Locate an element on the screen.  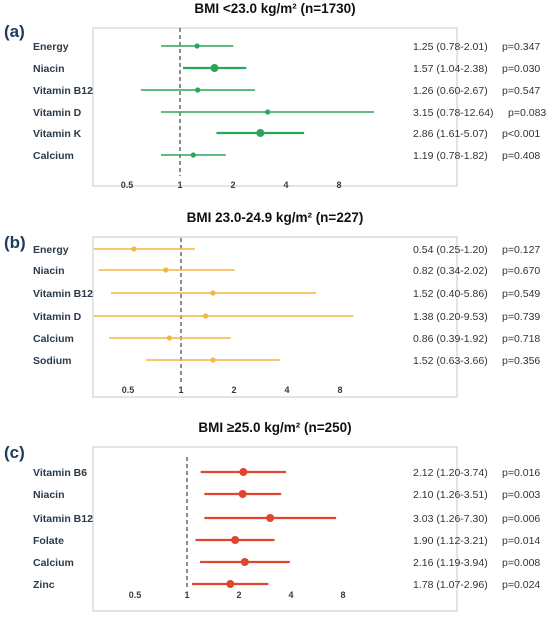
p-value-text: p=0.030 is located at coordinates (521, 69).